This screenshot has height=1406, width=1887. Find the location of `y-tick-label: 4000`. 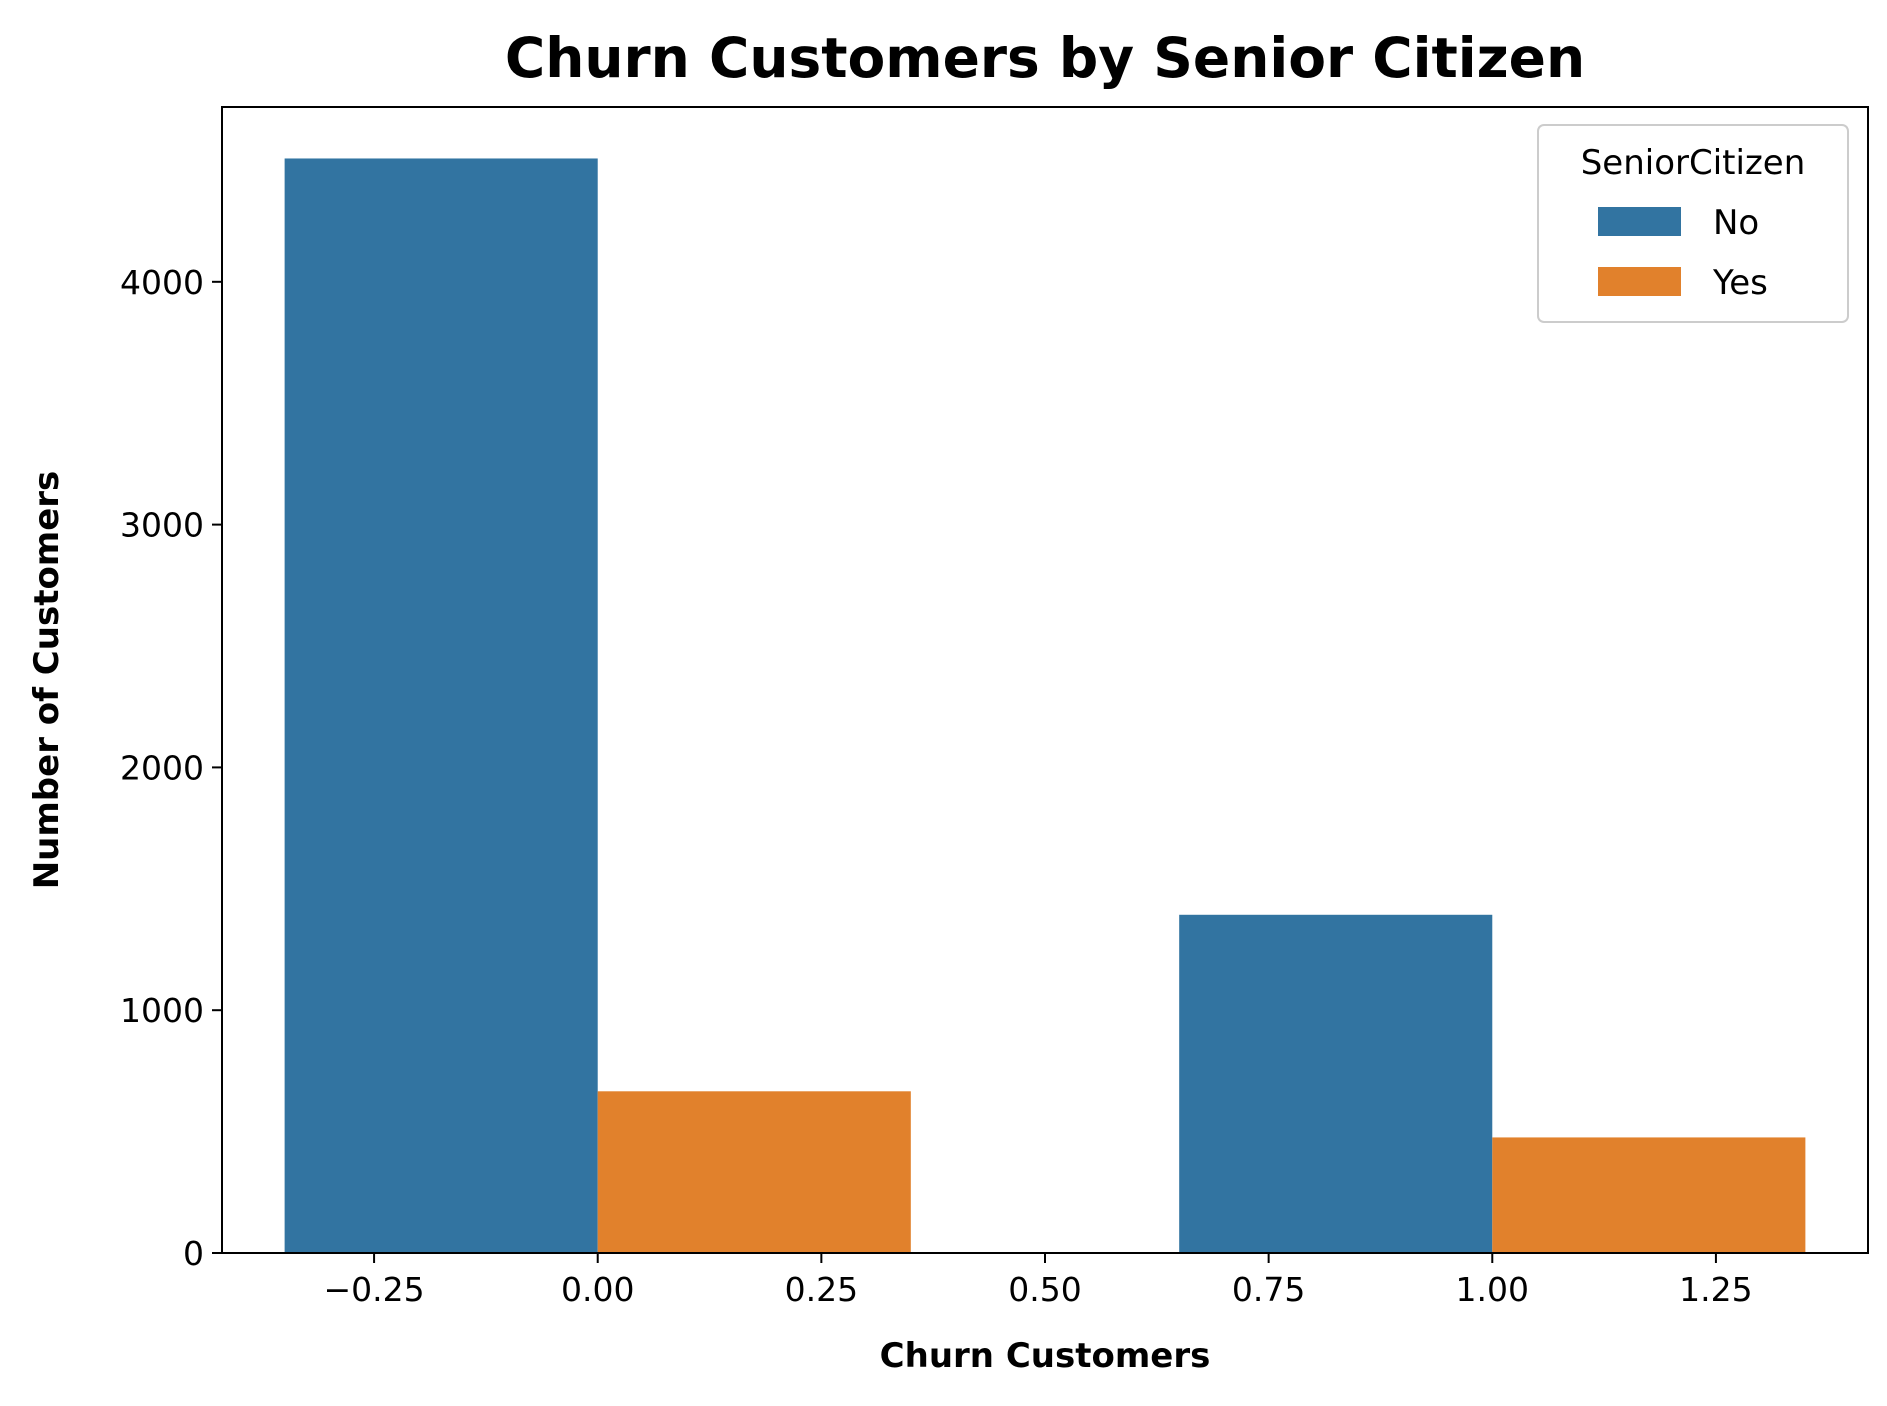

y-tick-label: 4000 is located at coordinates (162, 282).